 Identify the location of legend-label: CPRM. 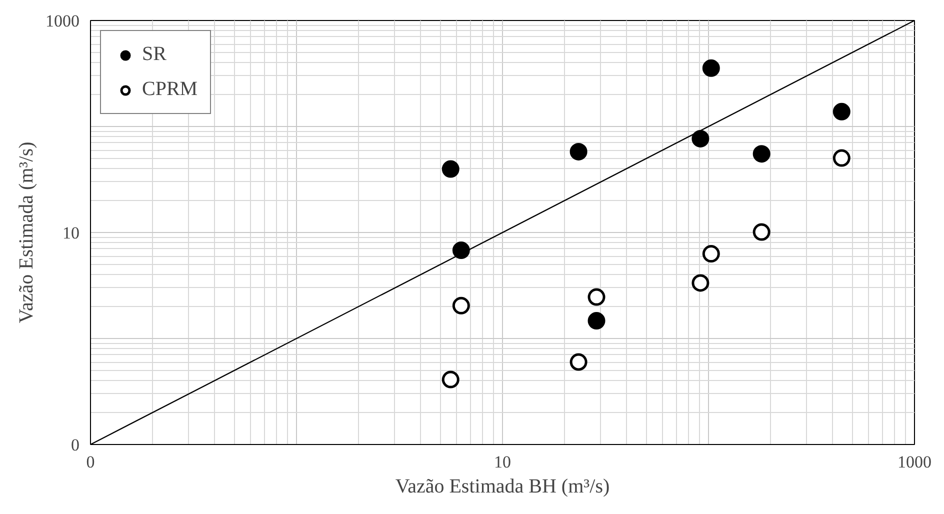
(170, 89).